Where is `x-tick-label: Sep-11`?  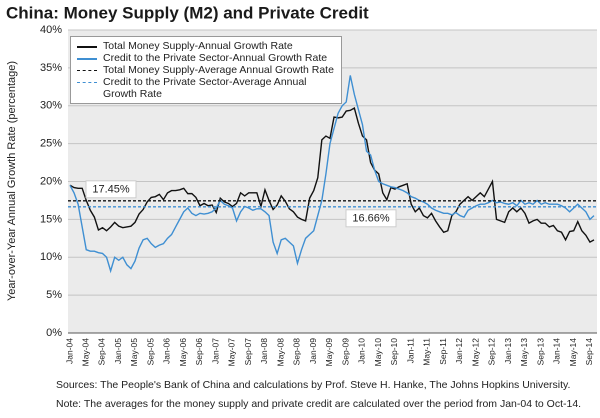 x-tick-label: Sep-11 is located at coordinates (443, 351).